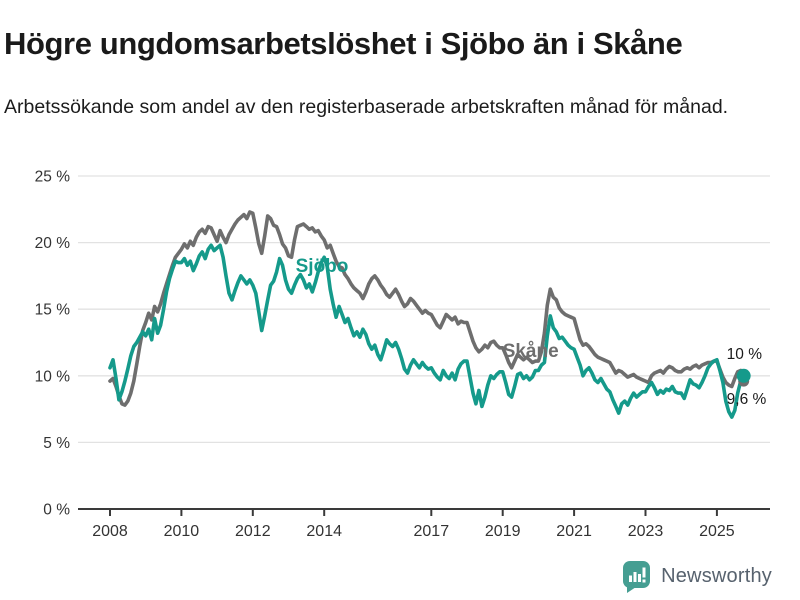 This screenshot has width=800, height=600. I want to click on x-tick-label: 2008, so click(110, 531).